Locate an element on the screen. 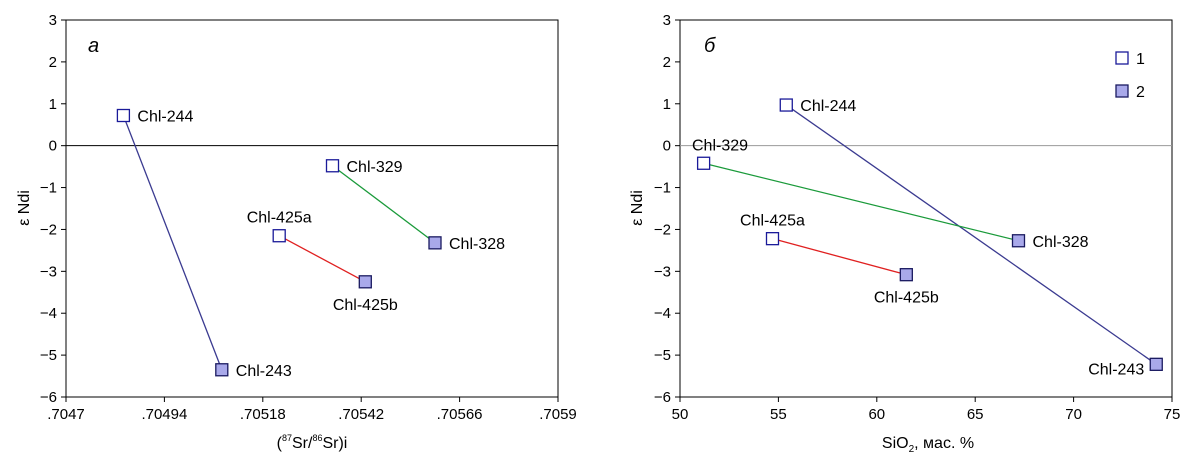 The image size is (1188, 457). legend-filled-square is located at coordinates (1122, 91).